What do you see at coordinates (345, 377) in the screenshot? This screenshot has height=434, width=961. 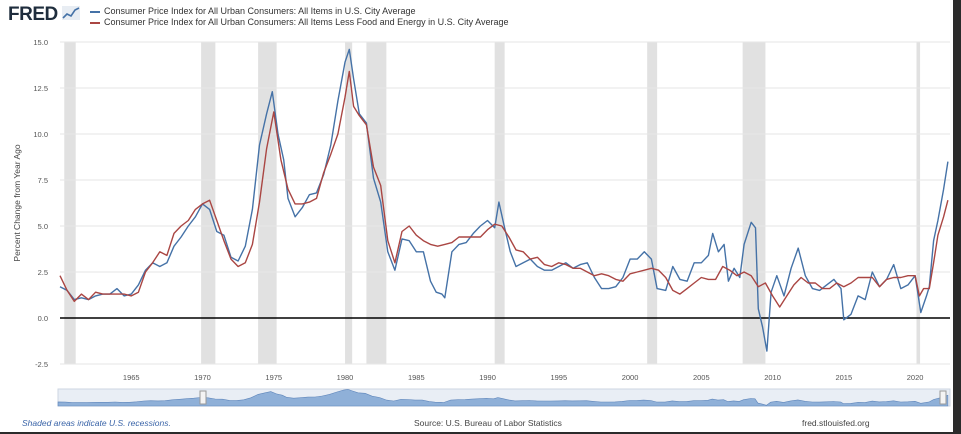 I see `x-tick-label: 1980` at bounding box center [345, 377].